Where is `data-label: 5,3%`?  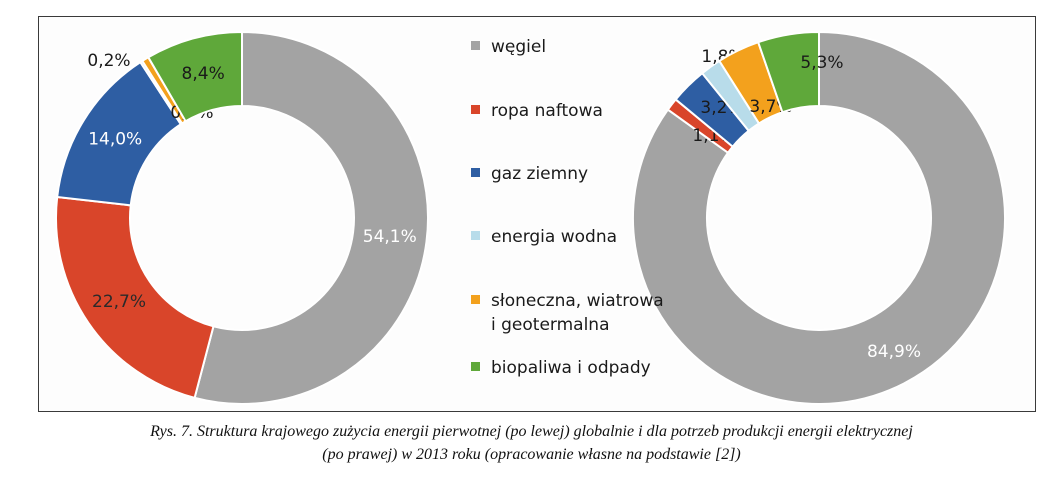 data-label: 5,3% is located at coordinates (821, 63).